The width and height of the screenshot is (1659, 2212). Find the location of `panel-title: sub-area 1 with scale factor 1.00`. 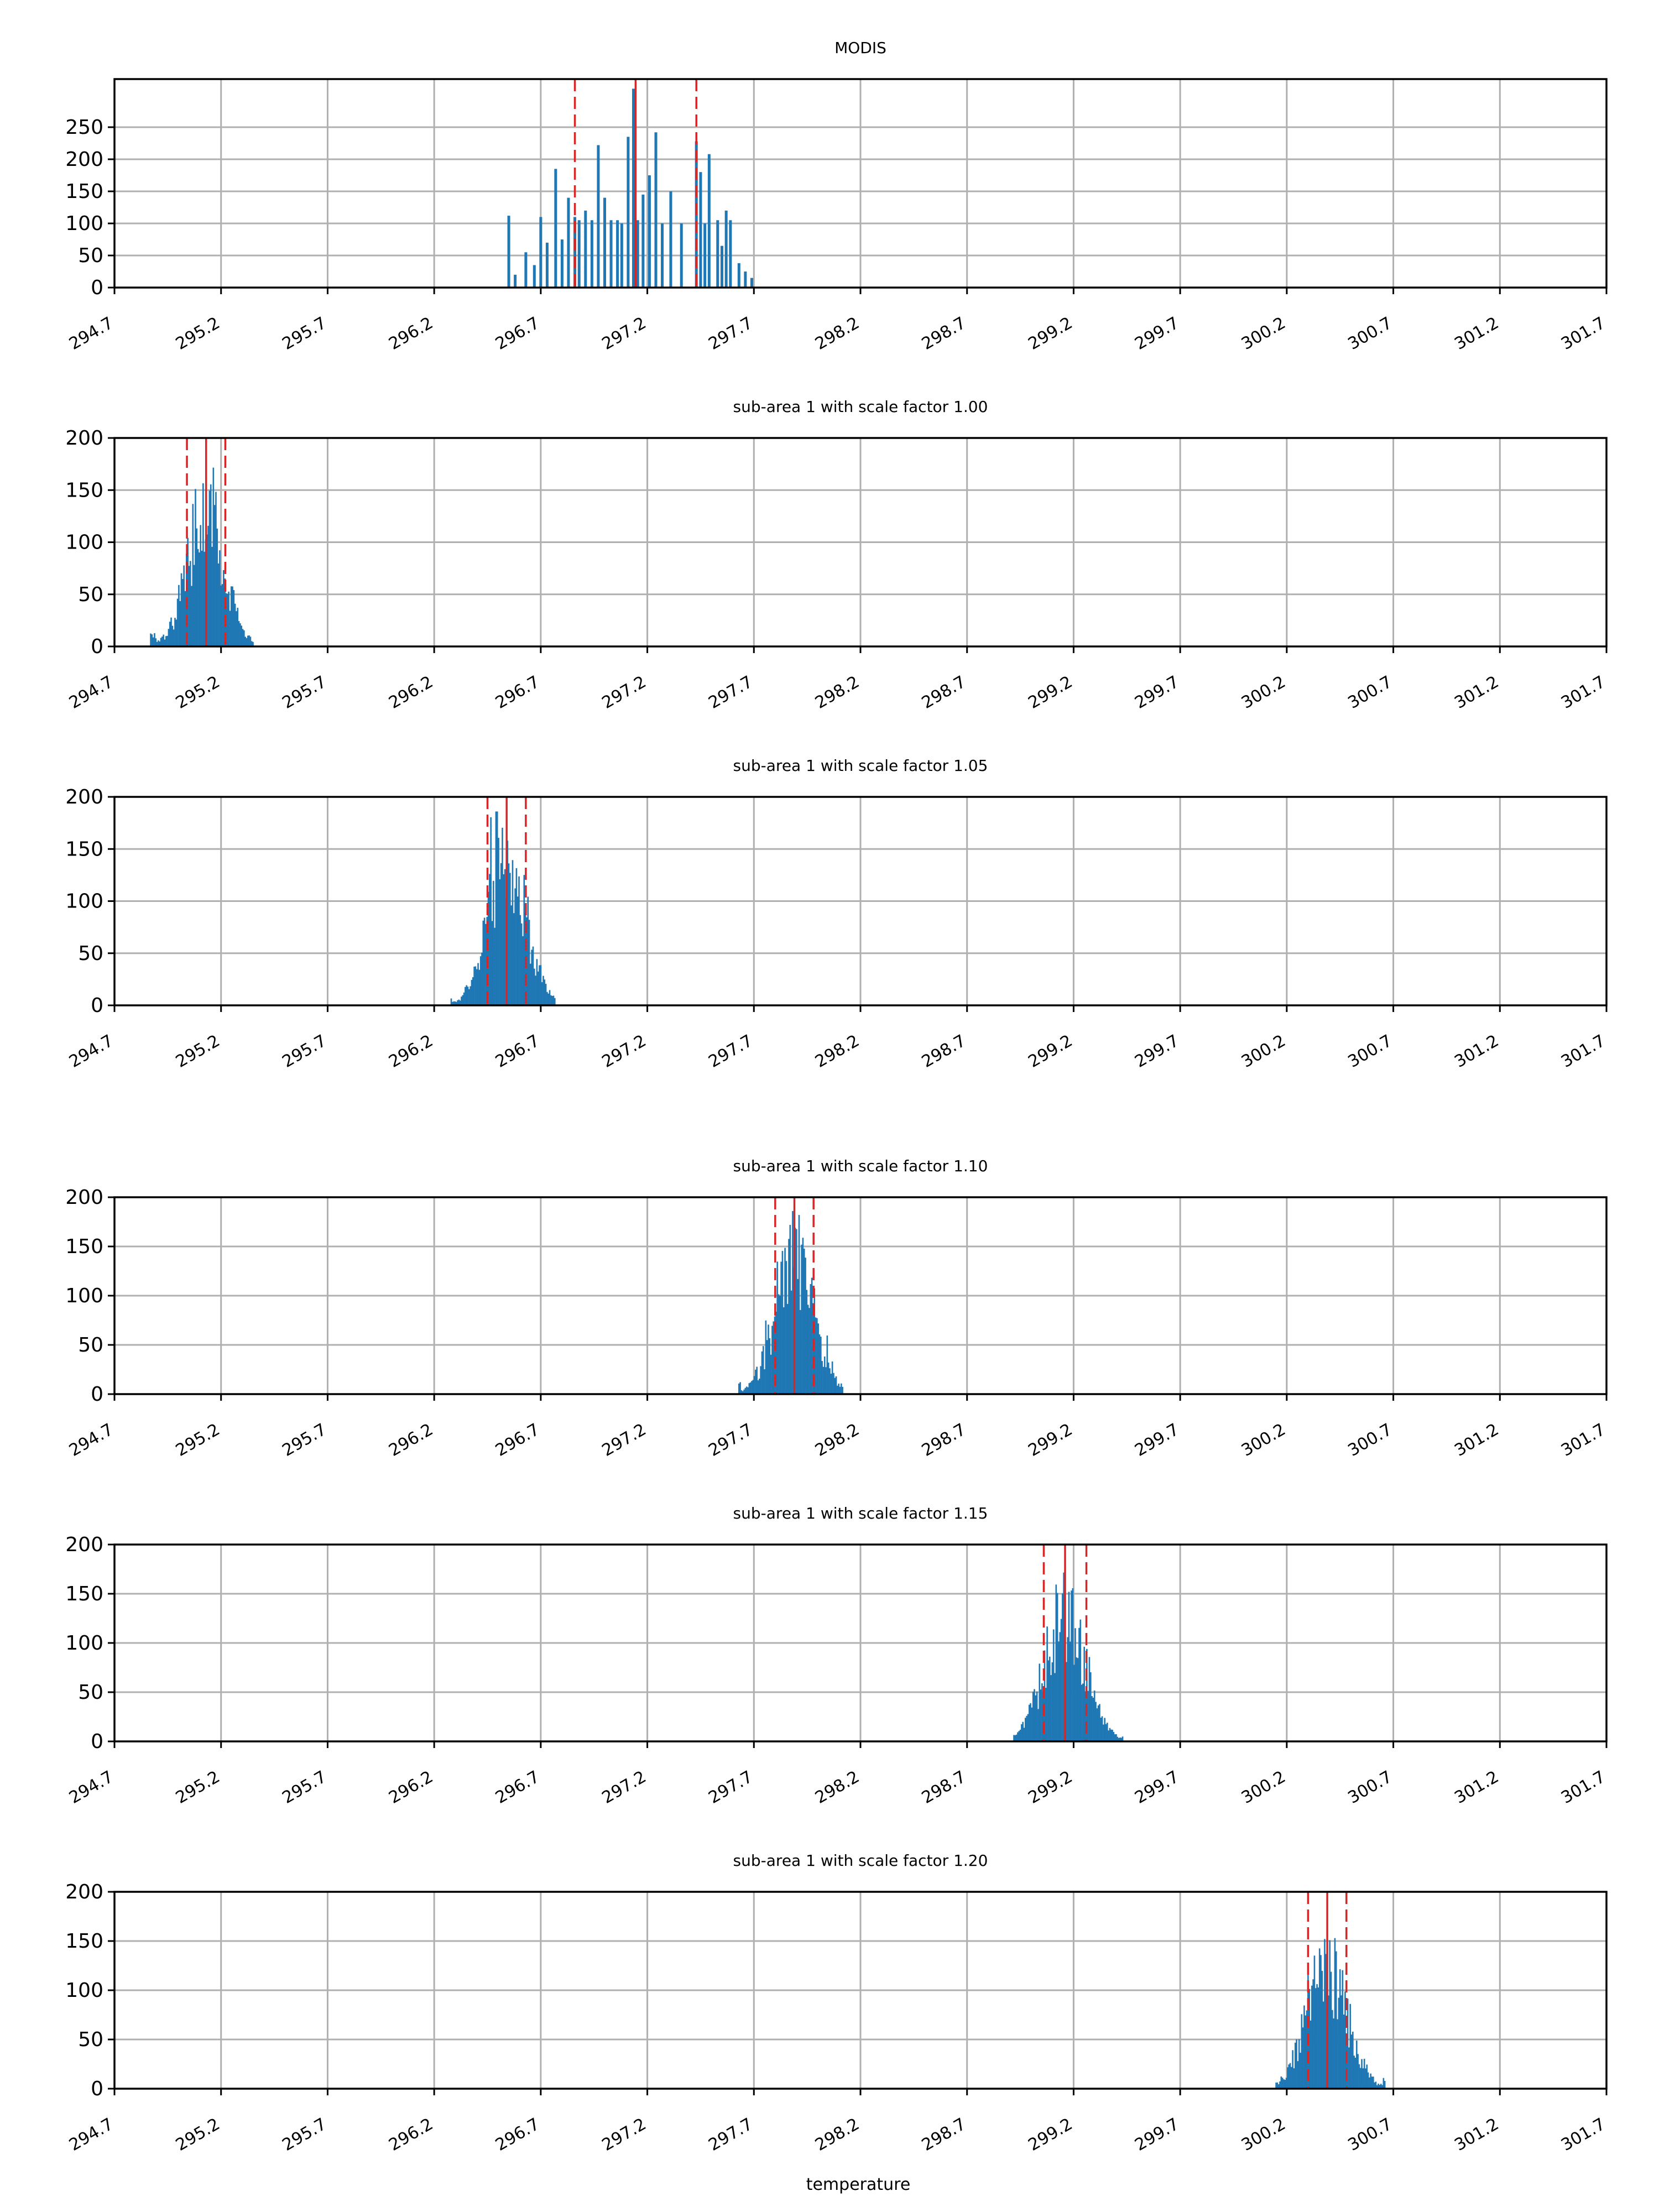

panel-title: sub-area 1 with scale factor 1.00 is located at coordinates (861, 407).